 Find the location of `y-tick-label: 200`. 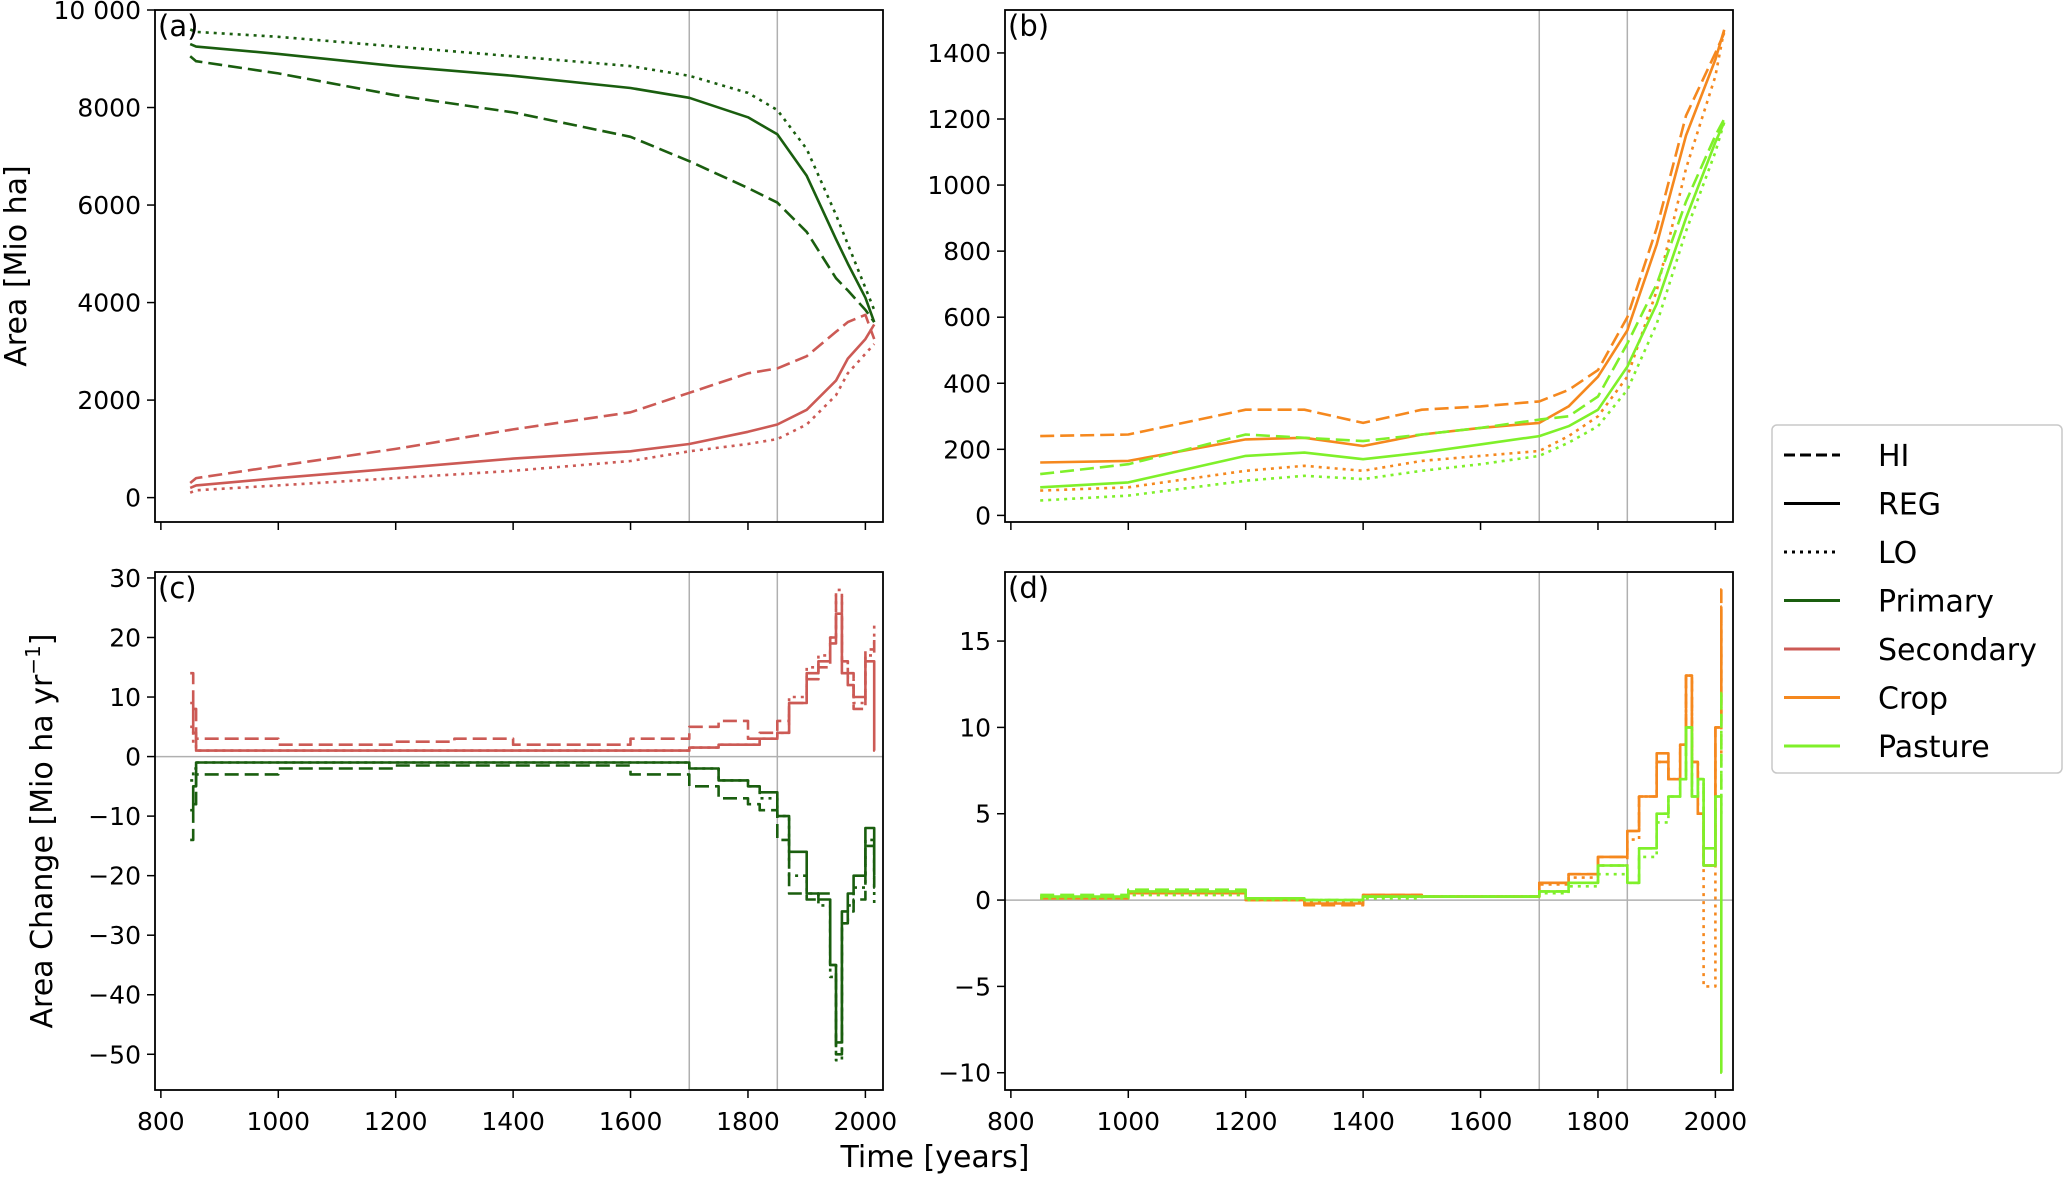

y-tick-label: 200 is located at coordinates (967, 449).